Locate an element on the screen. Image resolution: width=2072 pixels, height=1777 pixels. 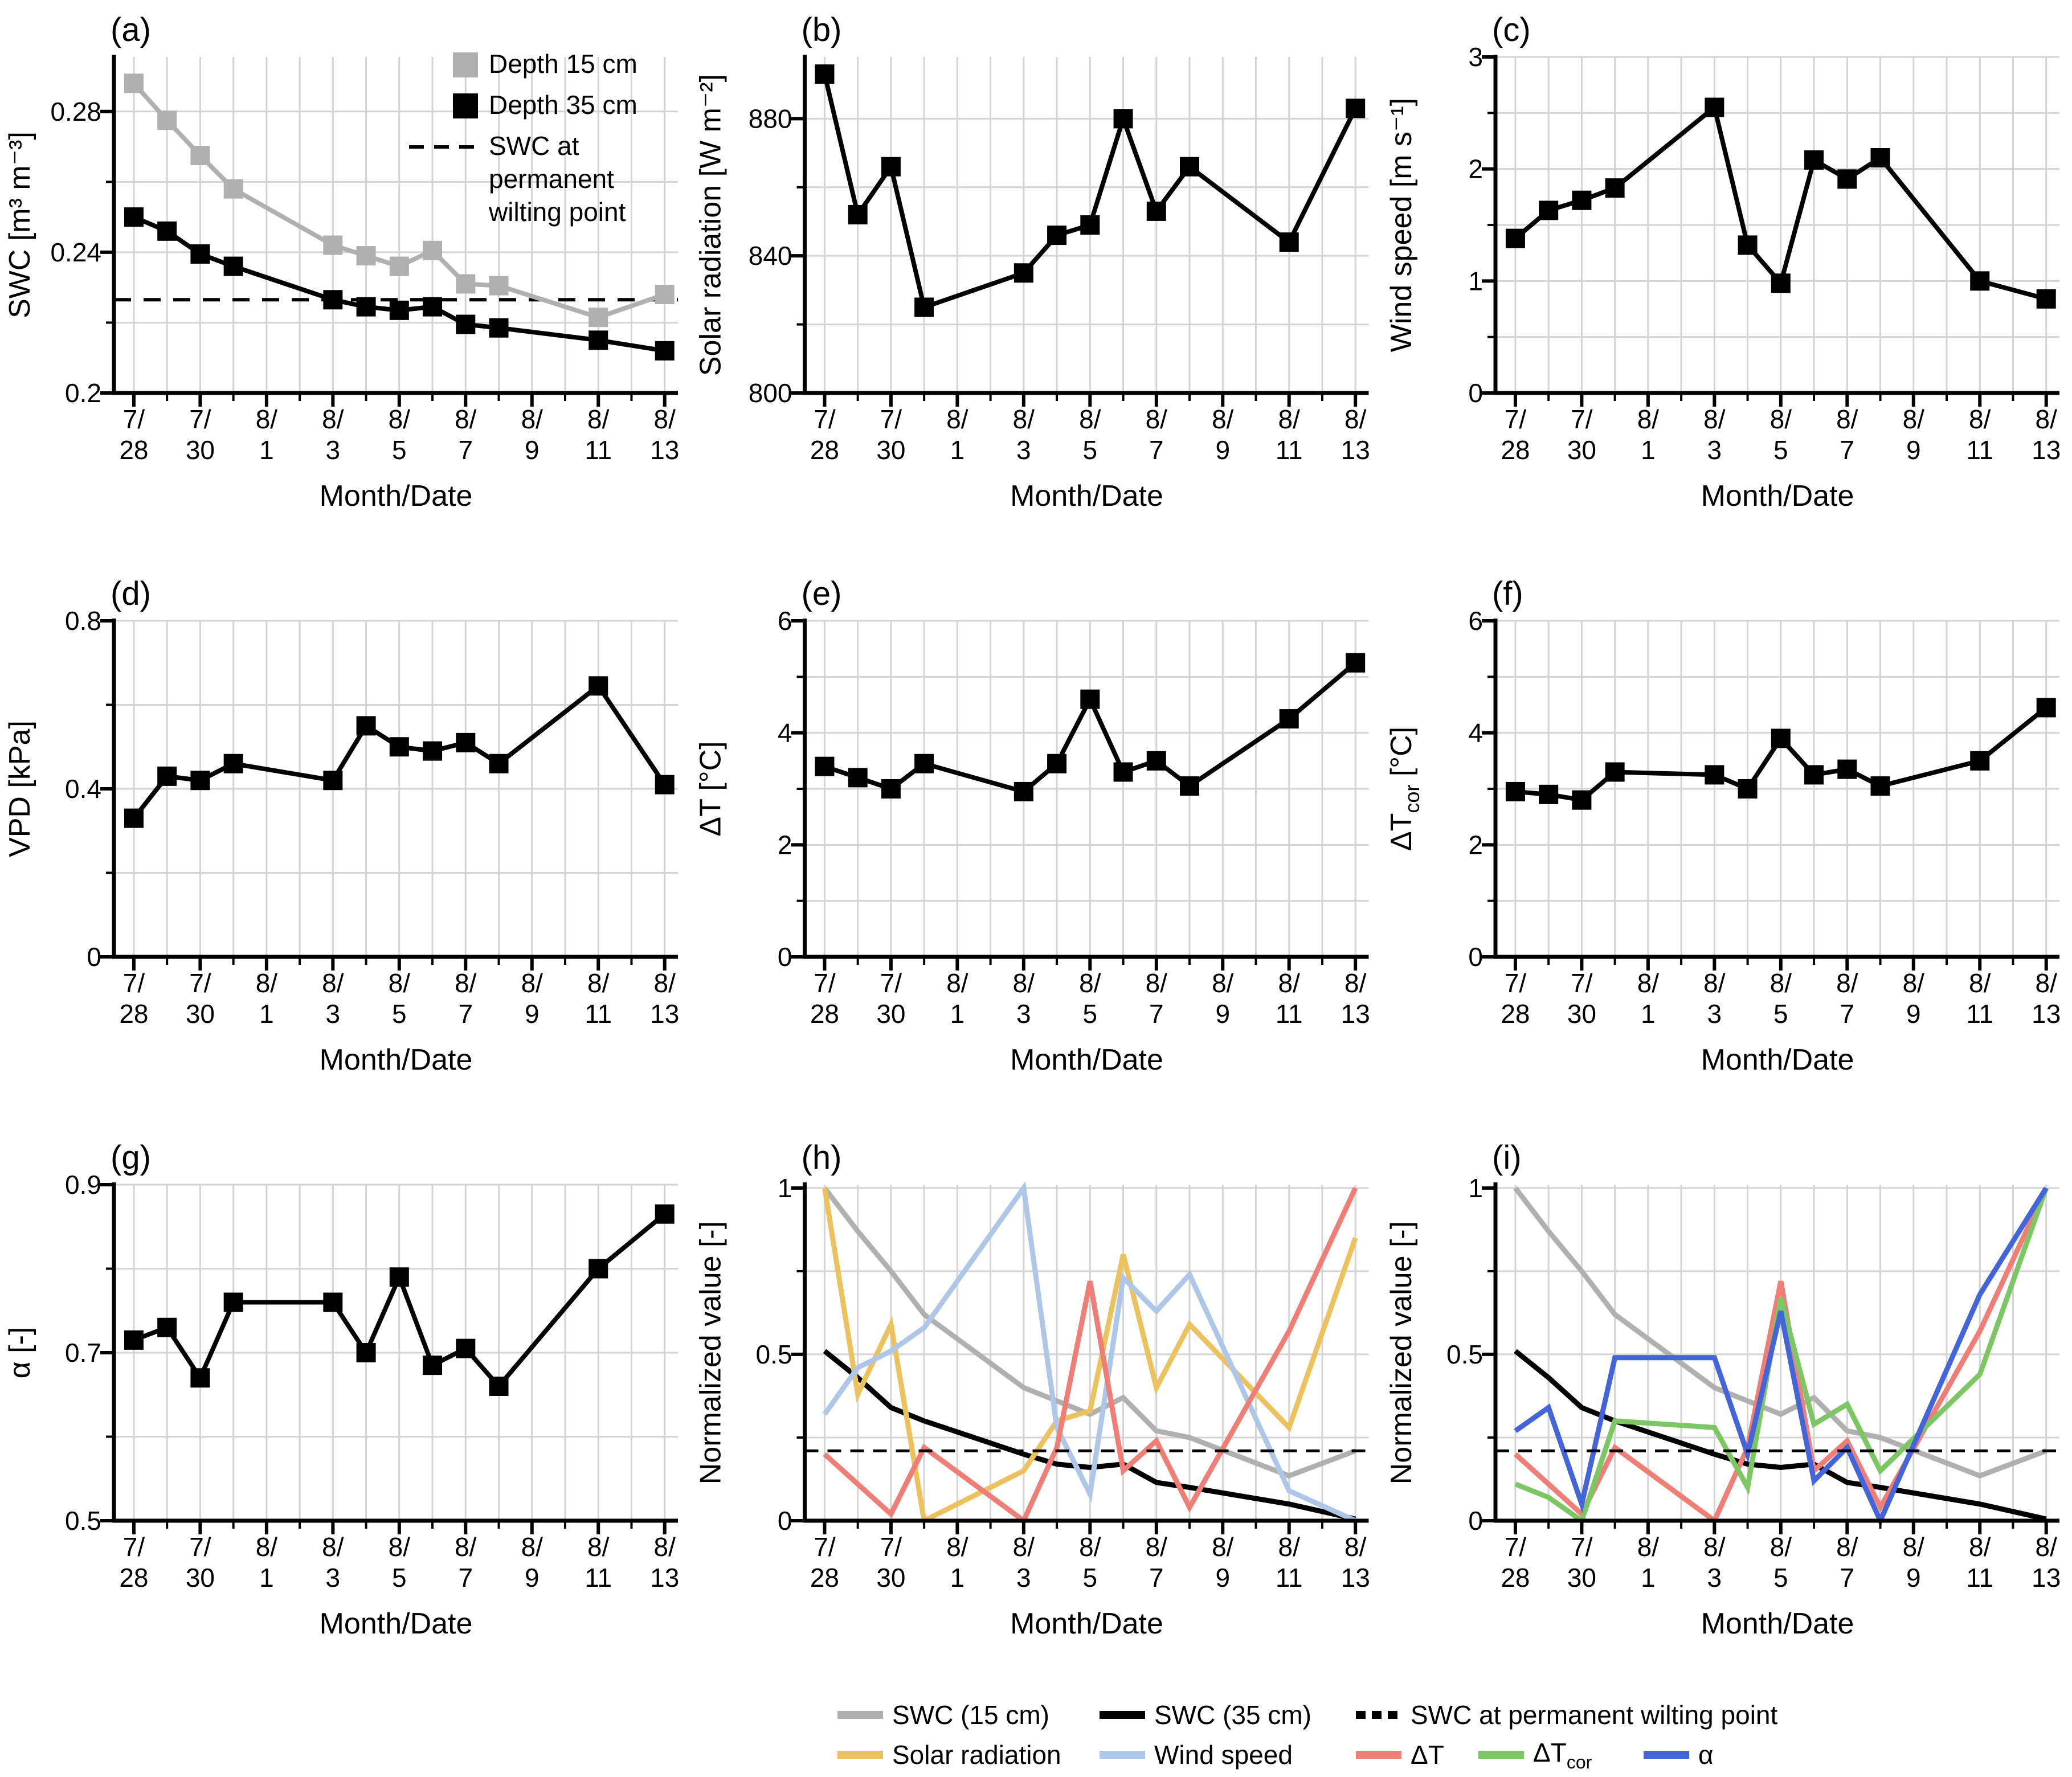
svg-text: 0.8 is located at coordinates (83, 621).